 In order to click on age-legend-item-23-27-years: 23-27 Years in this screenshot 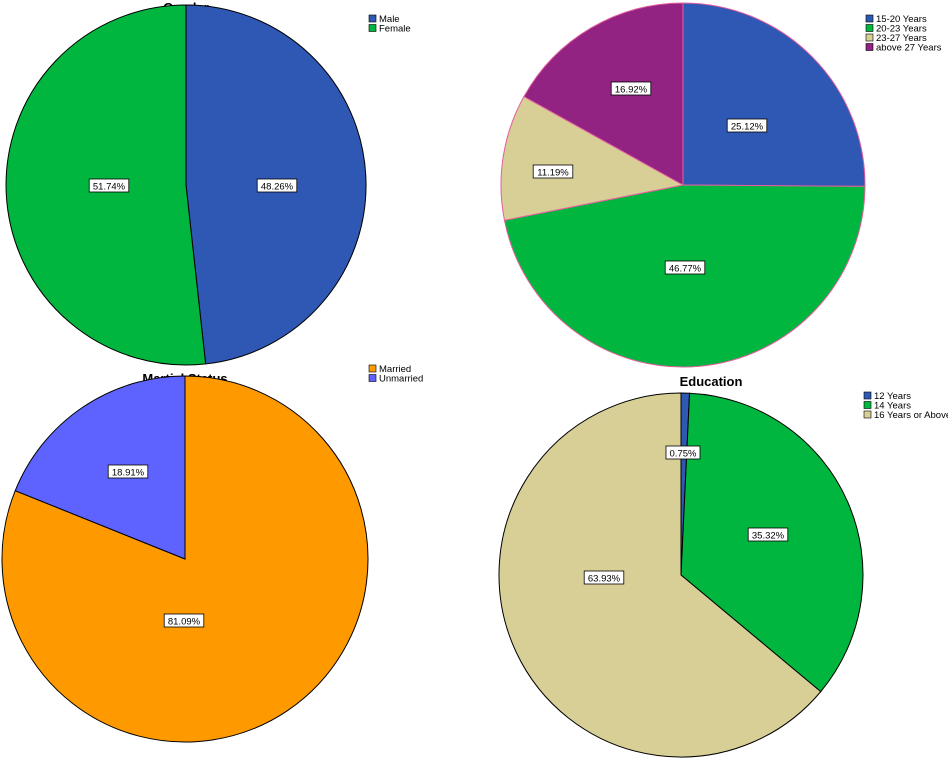, I will do `click(896, 38)`.